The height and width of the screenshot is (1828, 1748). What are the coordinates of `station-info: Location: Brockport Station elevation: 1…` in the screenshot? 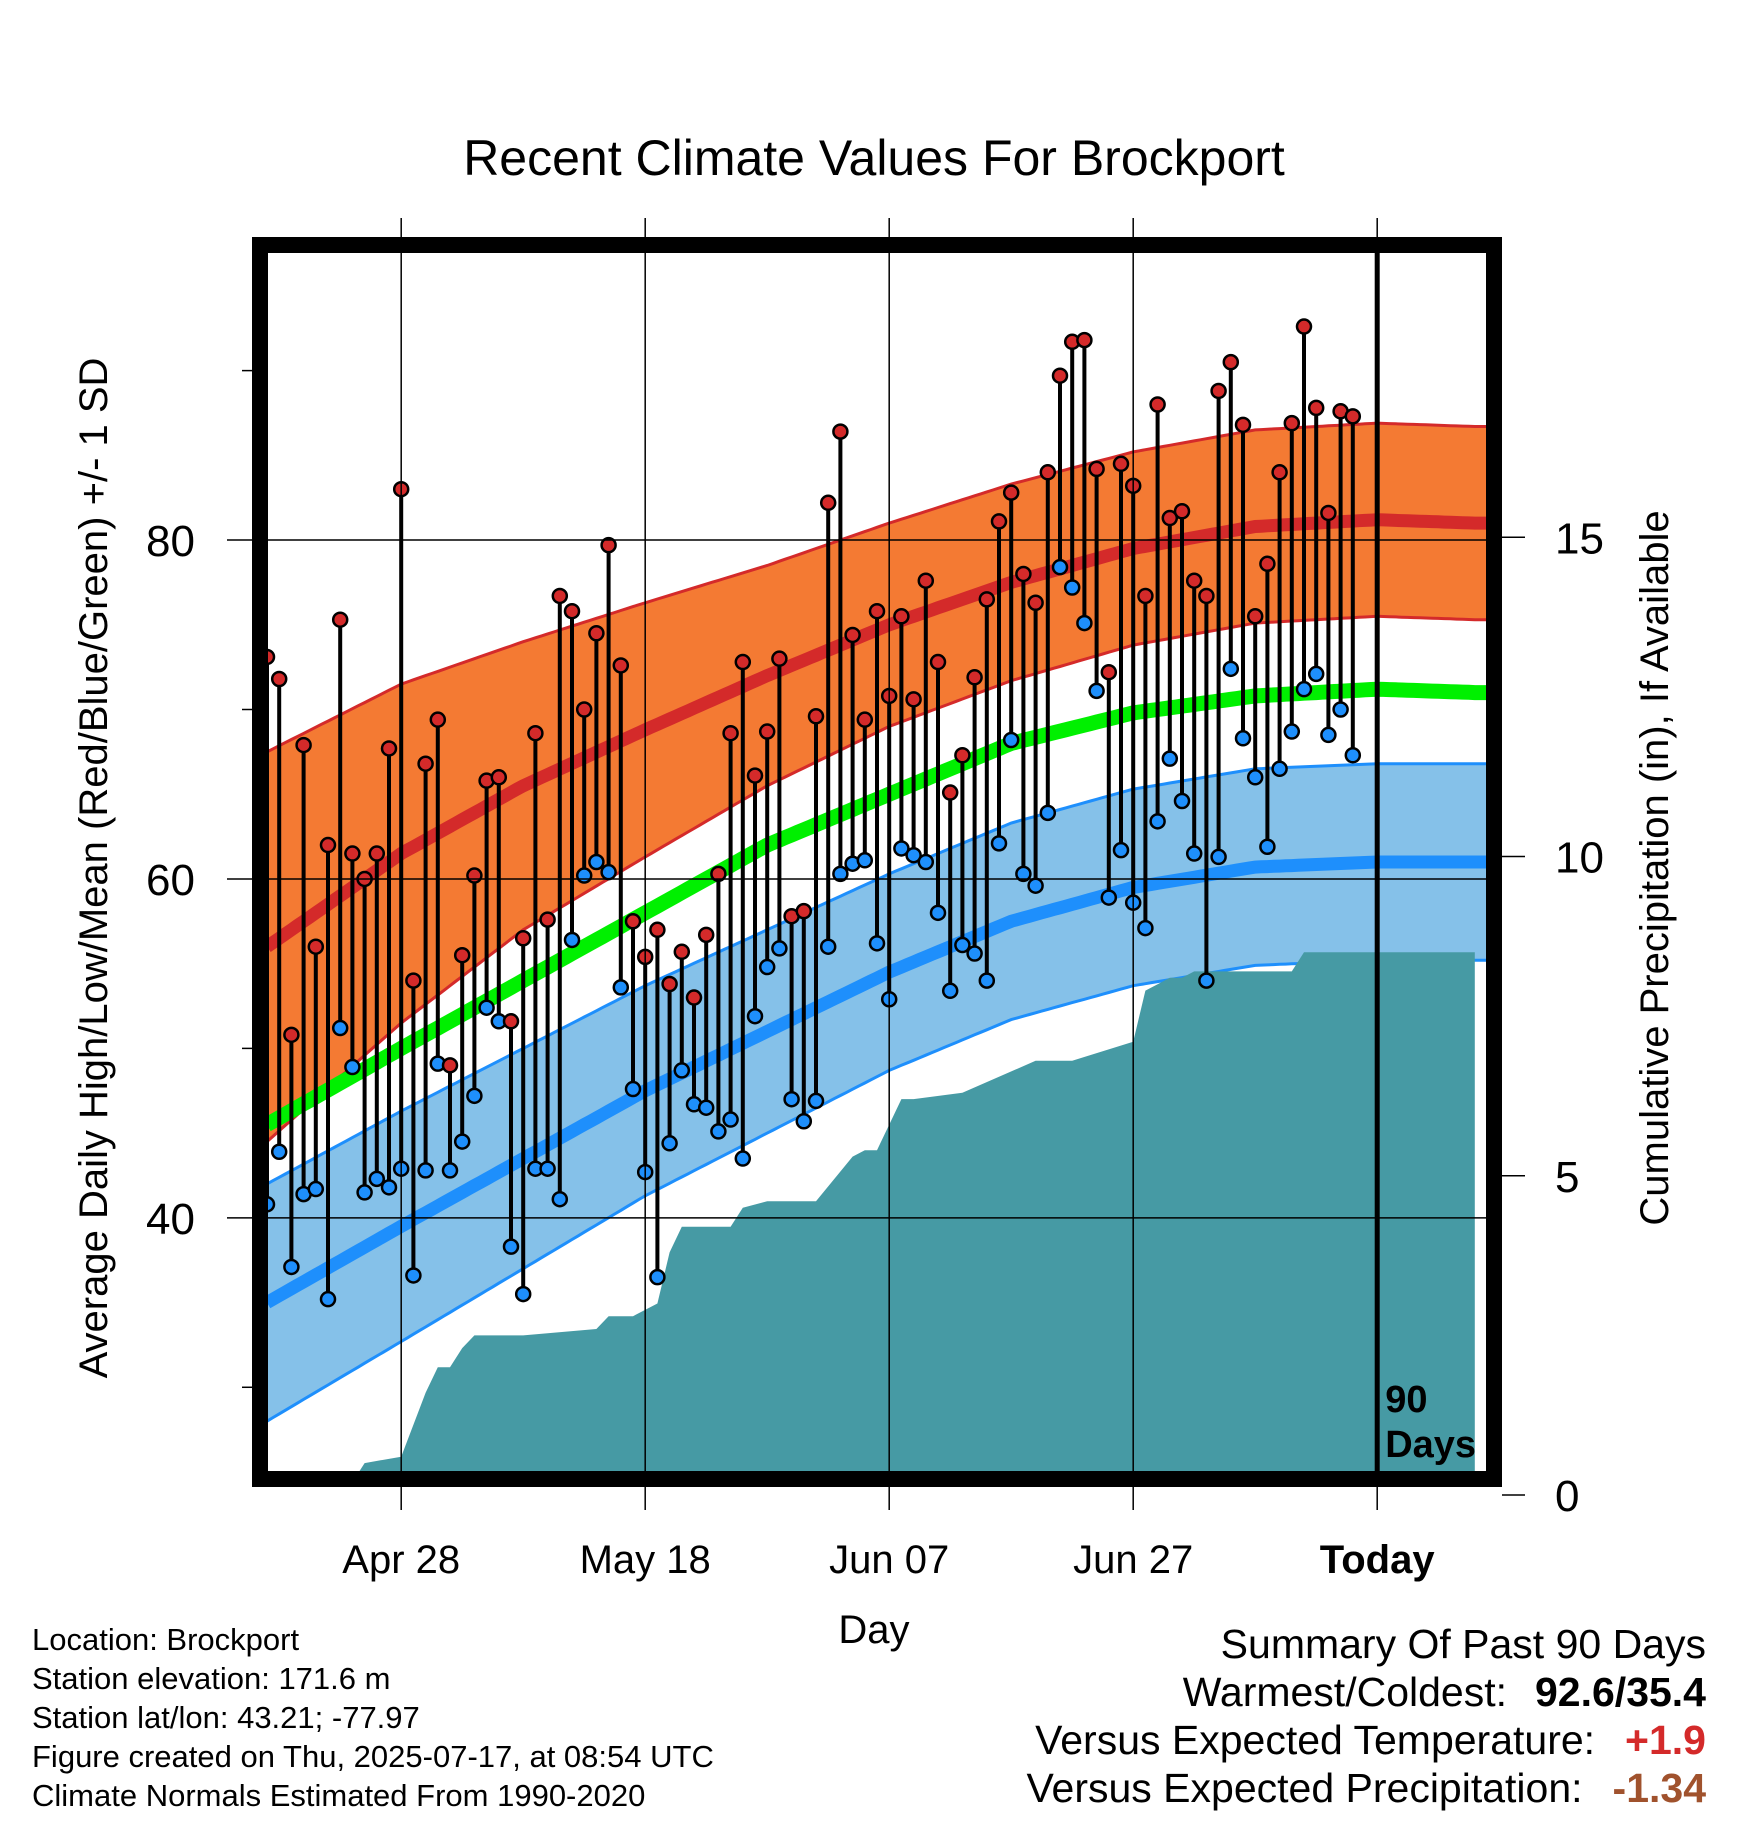 It's located at (373, 1717).